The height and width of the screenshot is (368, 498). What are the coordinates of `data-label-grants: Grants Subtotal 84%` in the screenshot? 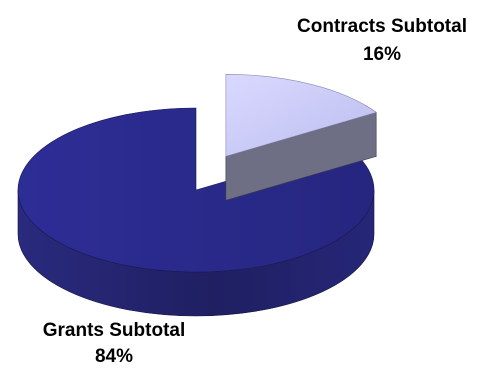 It's located at (114, 343).